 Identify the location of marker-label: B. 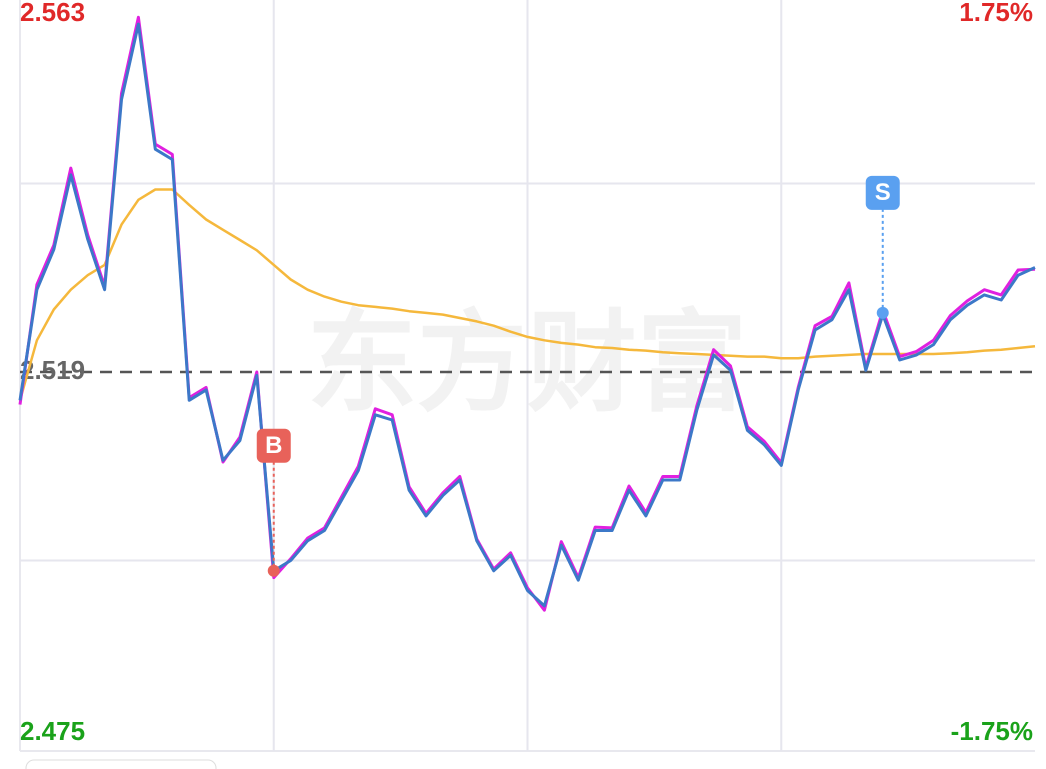
(273, 445).